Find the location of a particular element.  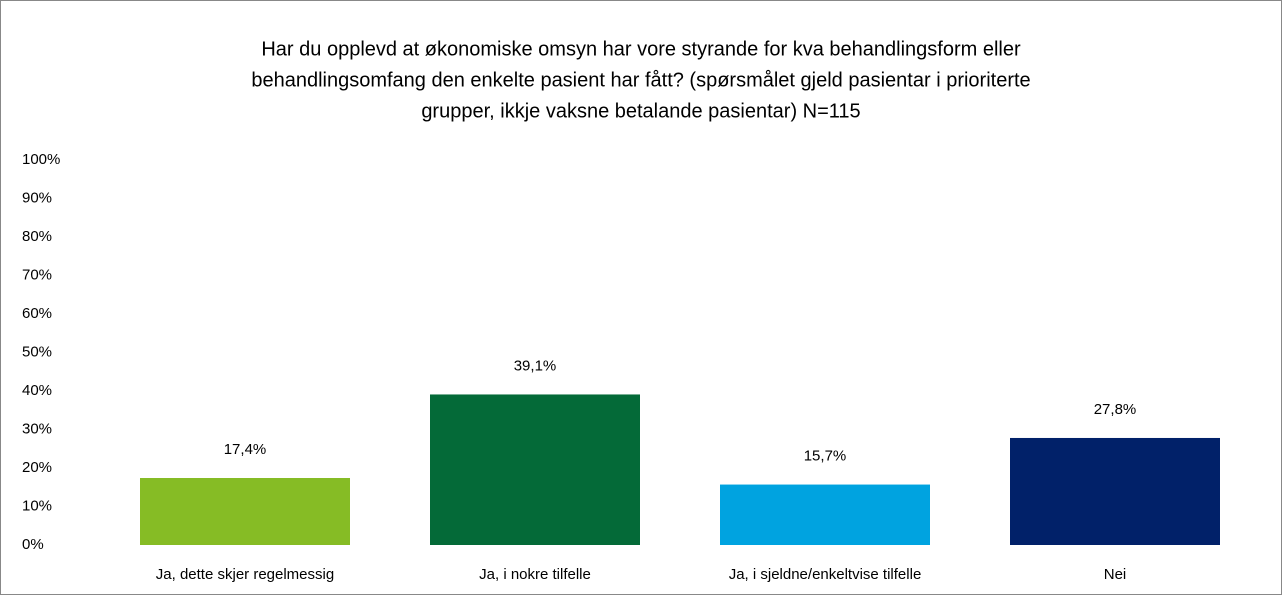

y-tick-label: 70% is located at coordinates (37, 274).